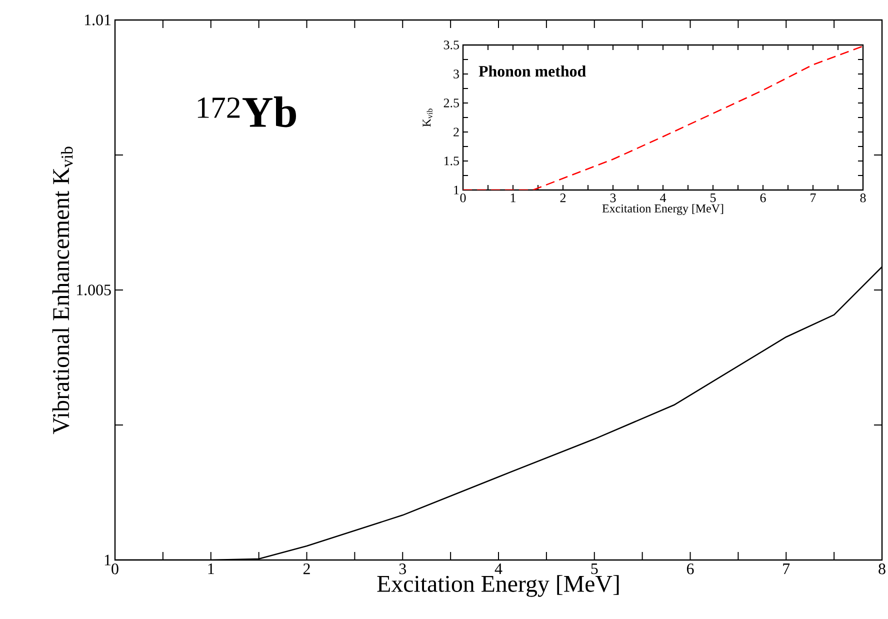  I want to click on y-axis-title: K$_{vib}$, so click(427, 117).